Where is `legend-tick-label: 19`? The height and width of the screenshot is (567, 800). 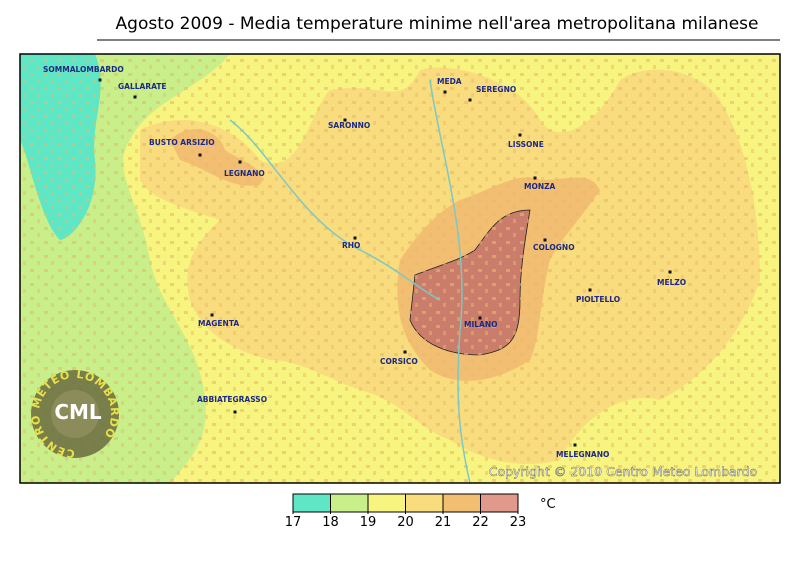
legend-tick-label: 19 is located at coordinates (368, 522).